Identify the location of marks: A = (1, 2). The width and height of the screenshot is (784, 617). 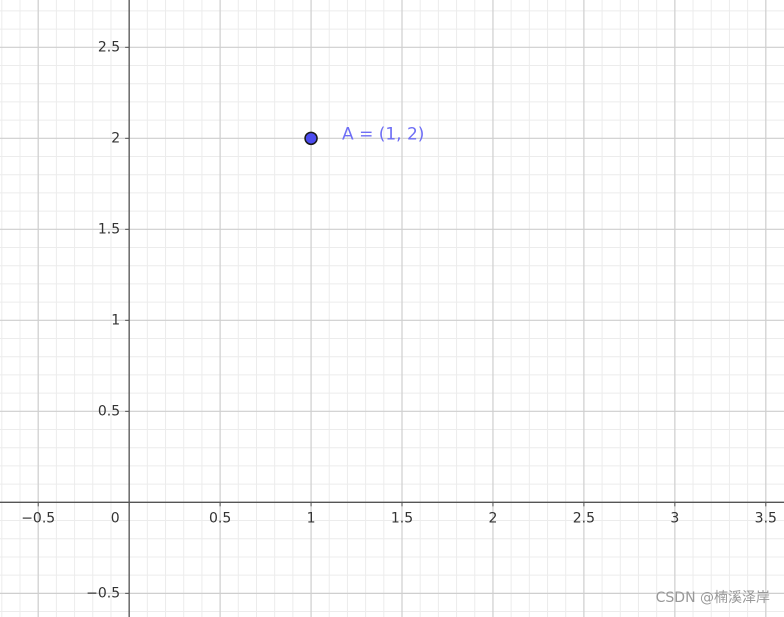
(364, 135).